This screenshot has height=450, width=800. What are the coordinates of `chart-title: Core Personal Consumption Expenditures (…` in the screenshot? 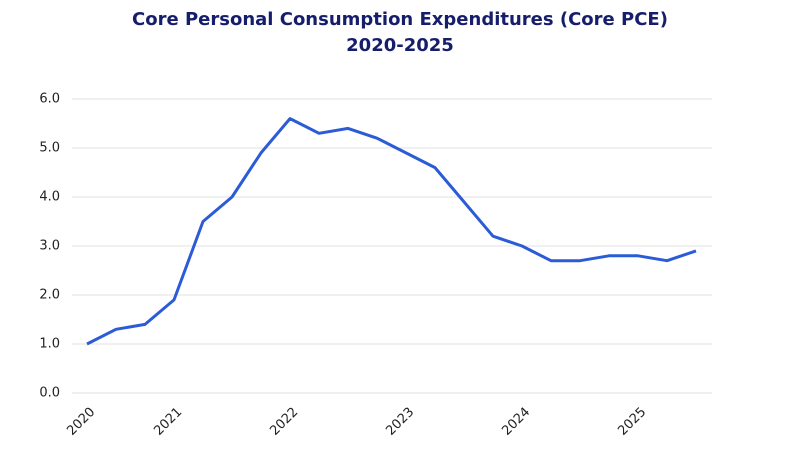 It's located at (400, 19).